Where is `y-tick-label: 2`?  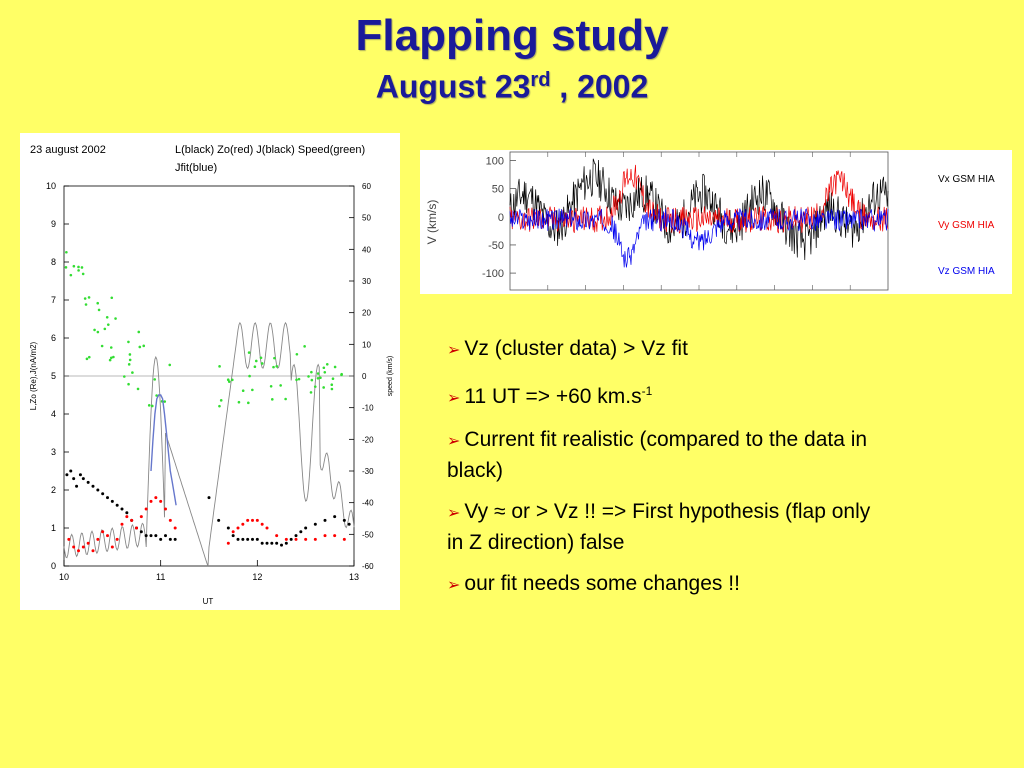 y-tick-label: 2 is located at coordinates (53, 490).